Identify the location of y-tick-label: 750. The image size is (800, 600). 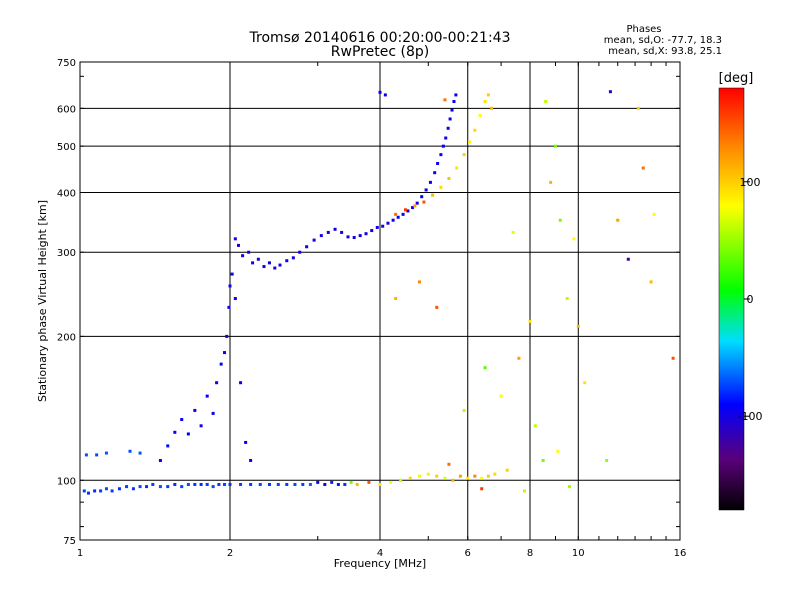
(66, 63).